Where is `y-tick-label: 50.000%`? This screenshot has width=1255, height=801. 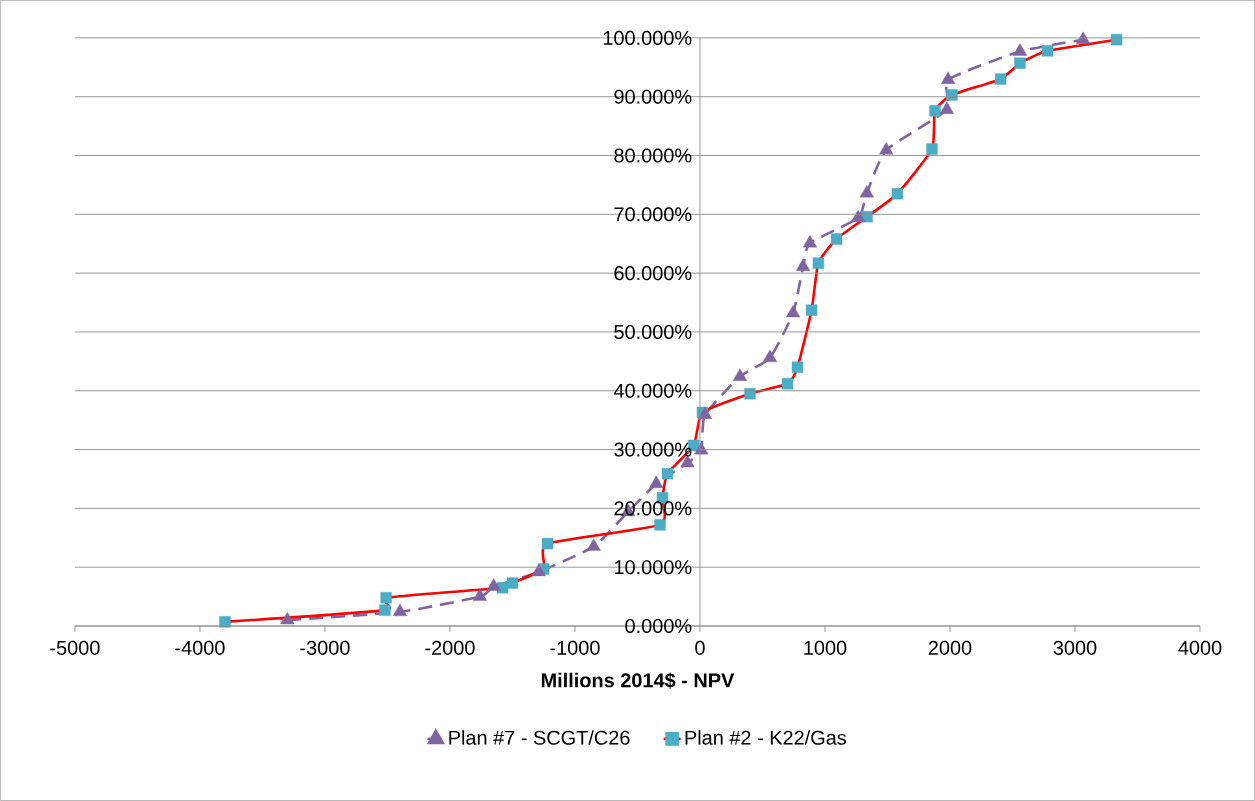 y-tick-label: 50.000% is located at coordinates (653, 332).